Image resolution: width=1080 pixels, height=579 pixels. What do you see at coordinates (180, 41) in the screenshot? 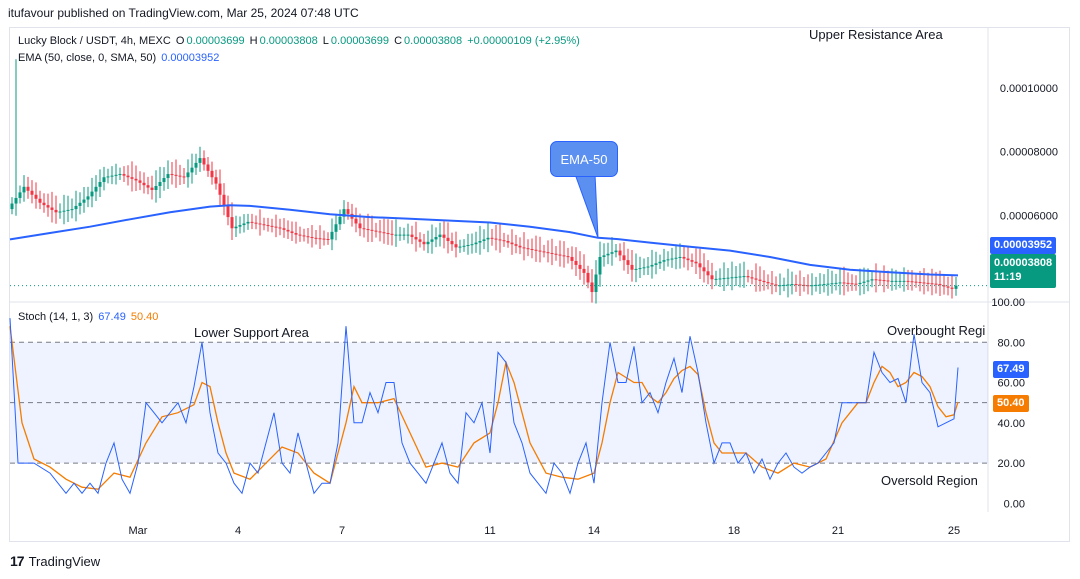
I see `o-label: O` at bounding box center [180, 41].